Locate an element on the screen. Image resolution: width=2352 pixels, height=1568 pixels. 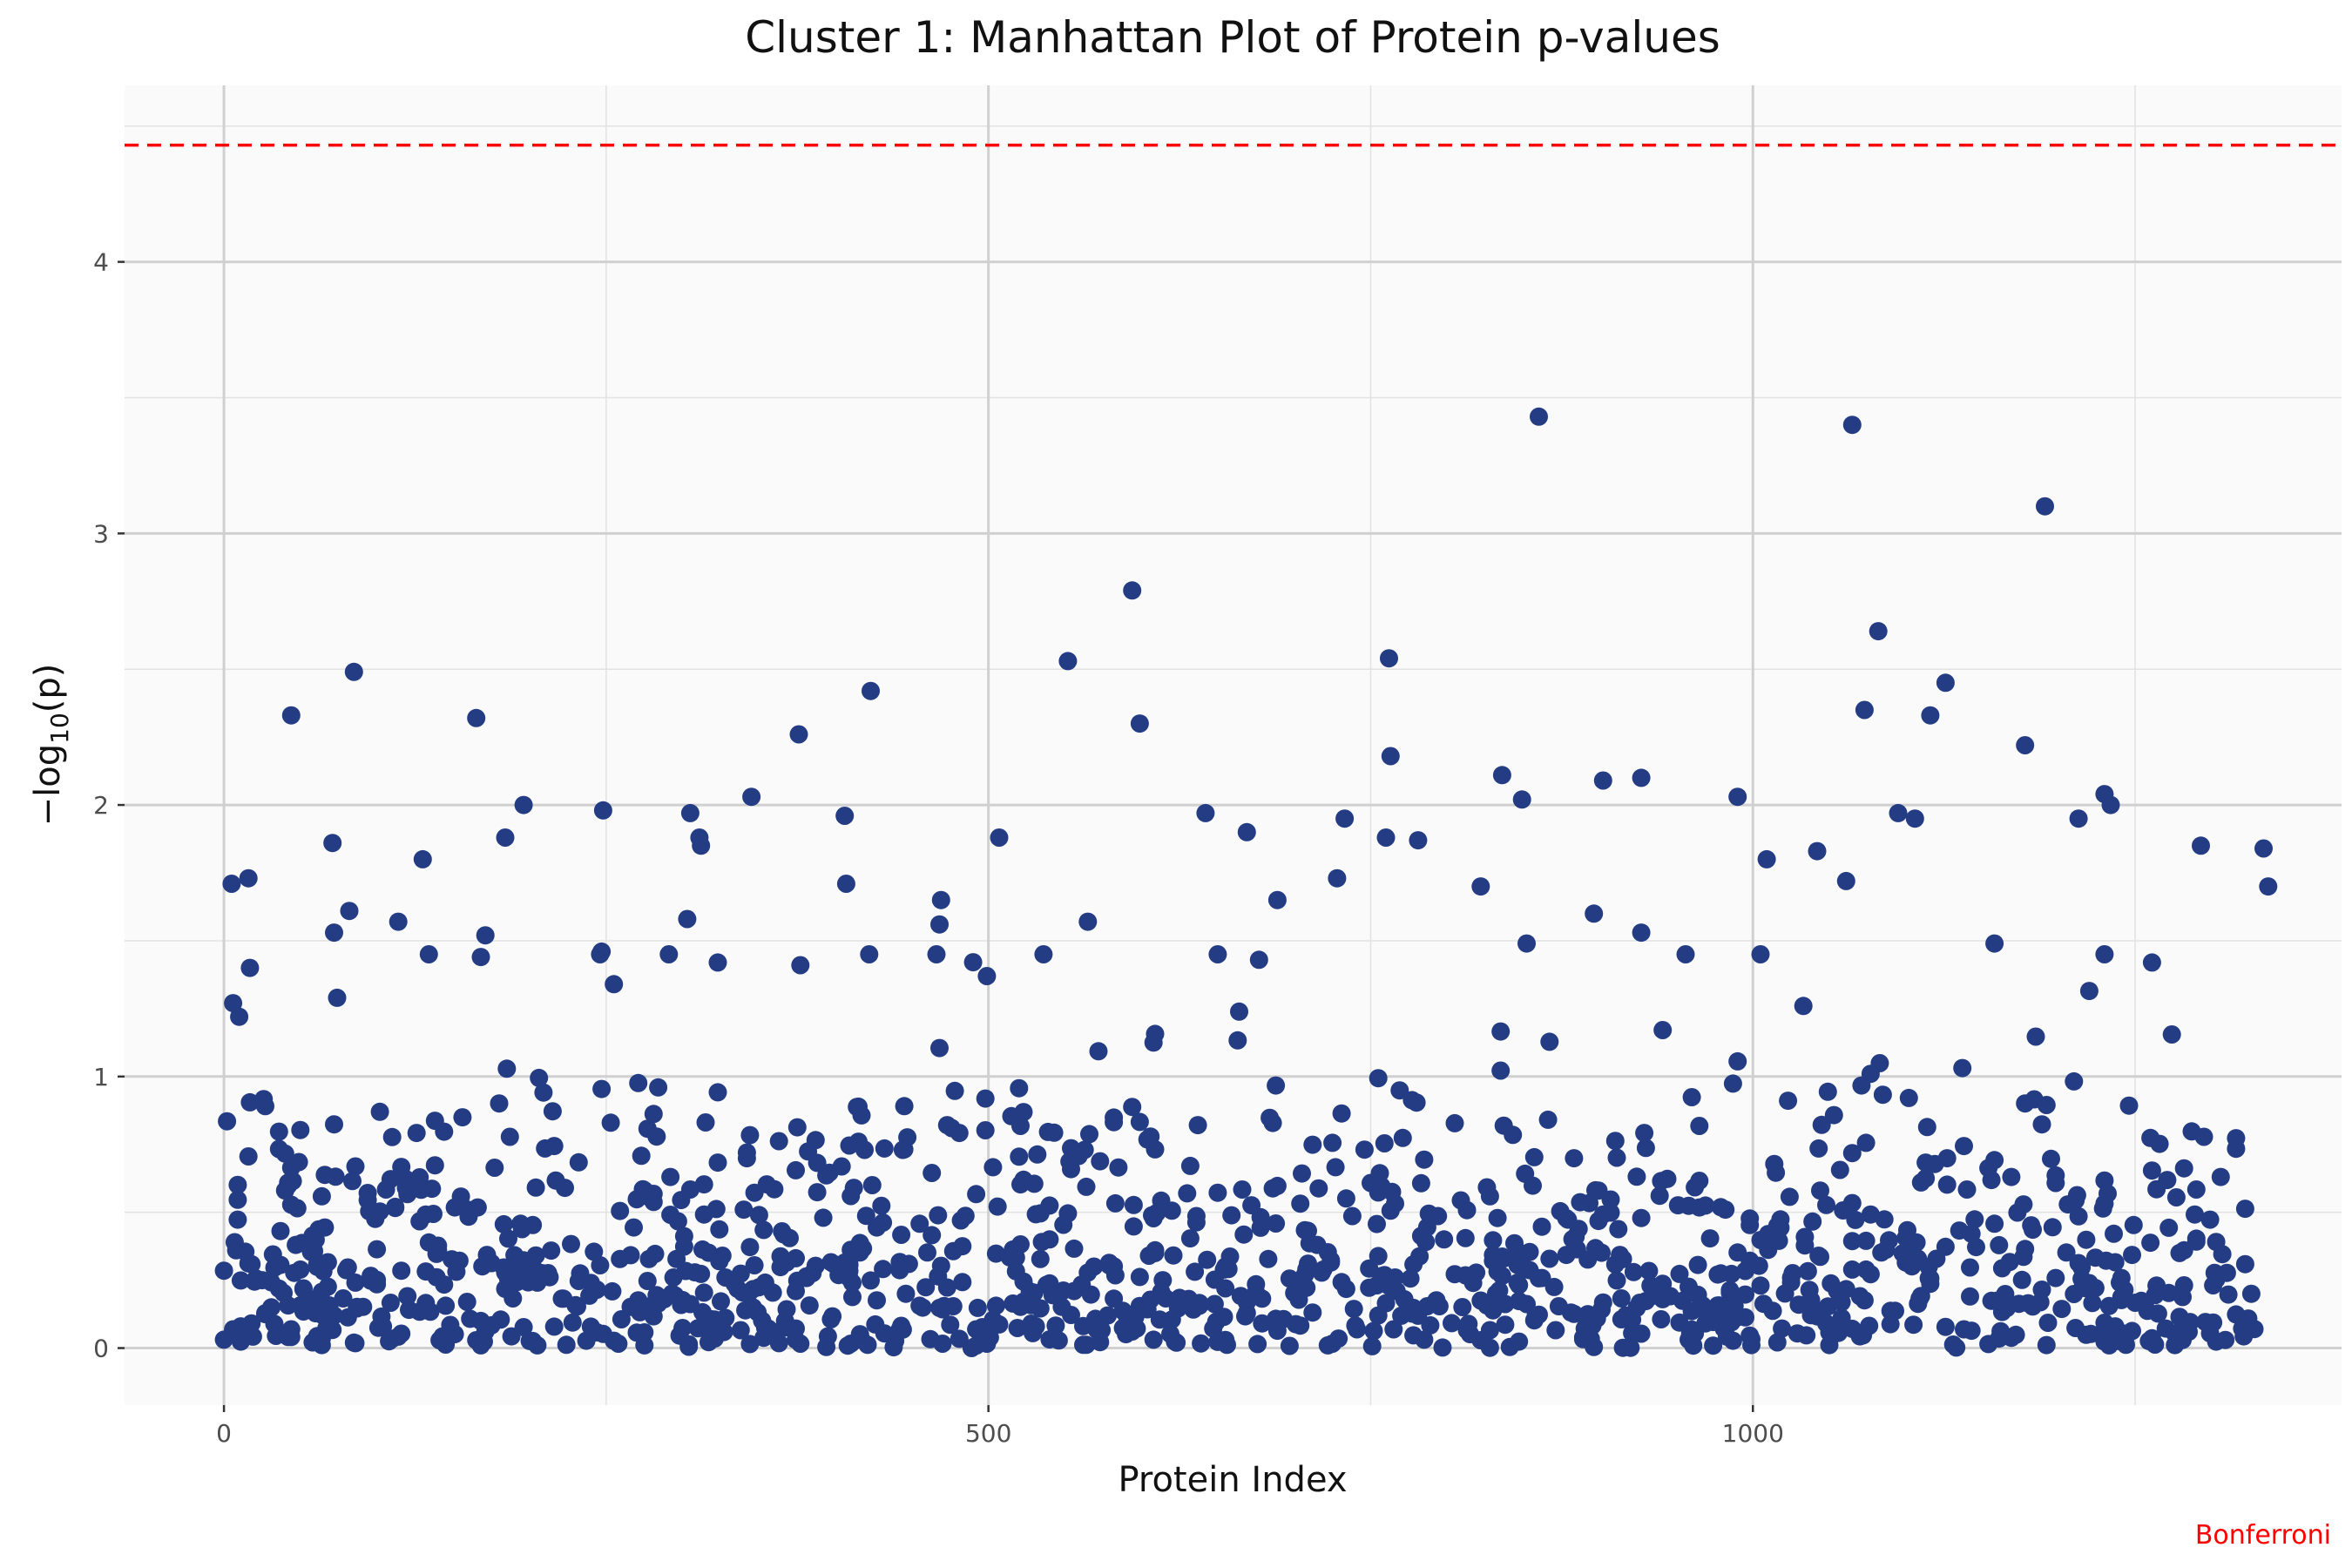
bonferroni-caption: Bonferroni is located at coordinates (2263, 1536).